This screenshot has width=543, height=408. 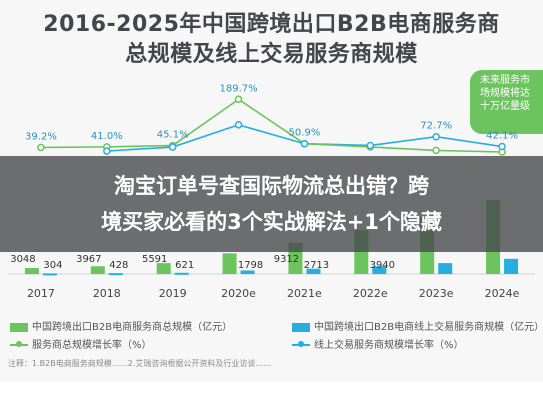 What do you see at coordinates (436, 126) in the screenshot?
I see `rate-label-online: 72.7%` at bounding box center [436, 126].